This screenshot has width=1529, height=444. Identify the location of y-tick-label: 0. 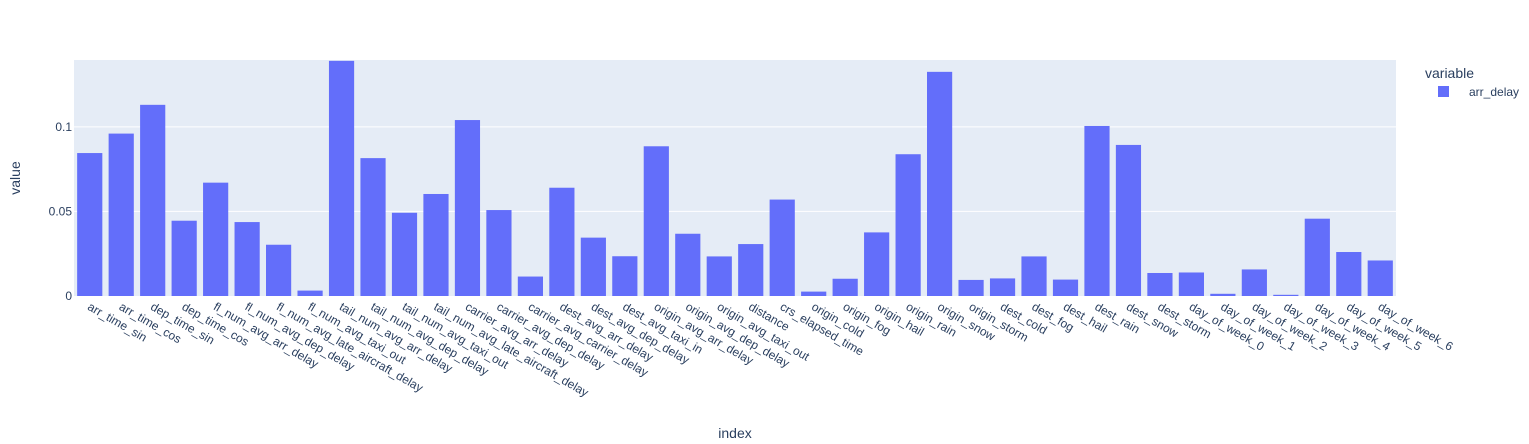
(68, 296).